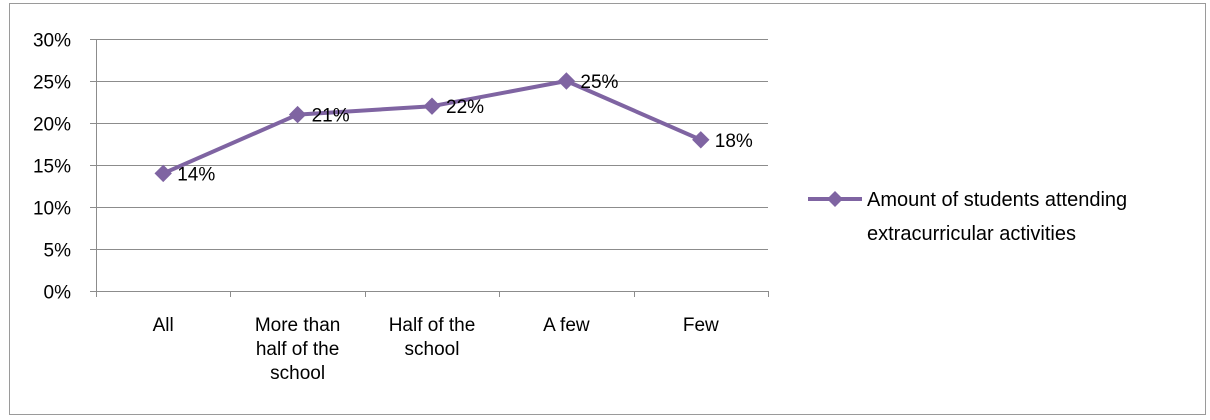 This screenshot has width=1210, height=420. What do you see at coordinates (58, 293) in the screenshot?
I see `y-tick-label: 0%` at bounding box center [58, 293].